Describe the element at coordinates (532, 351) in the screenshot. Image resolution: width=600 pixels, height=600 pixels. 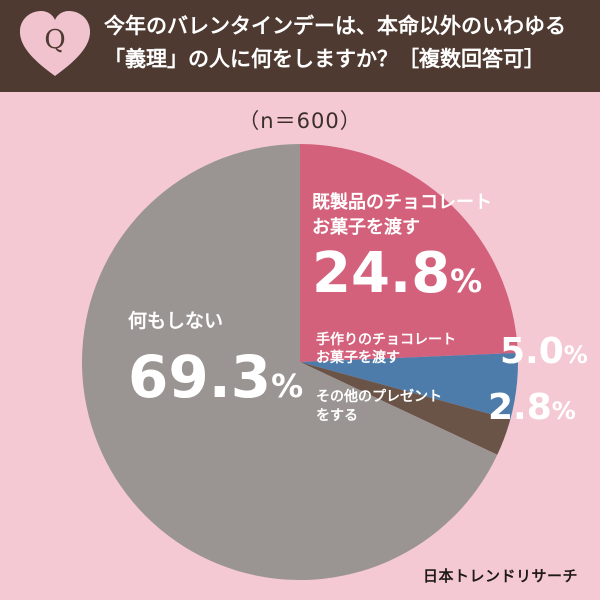
I see `value-tezukuri-number: 5.0` at that location.